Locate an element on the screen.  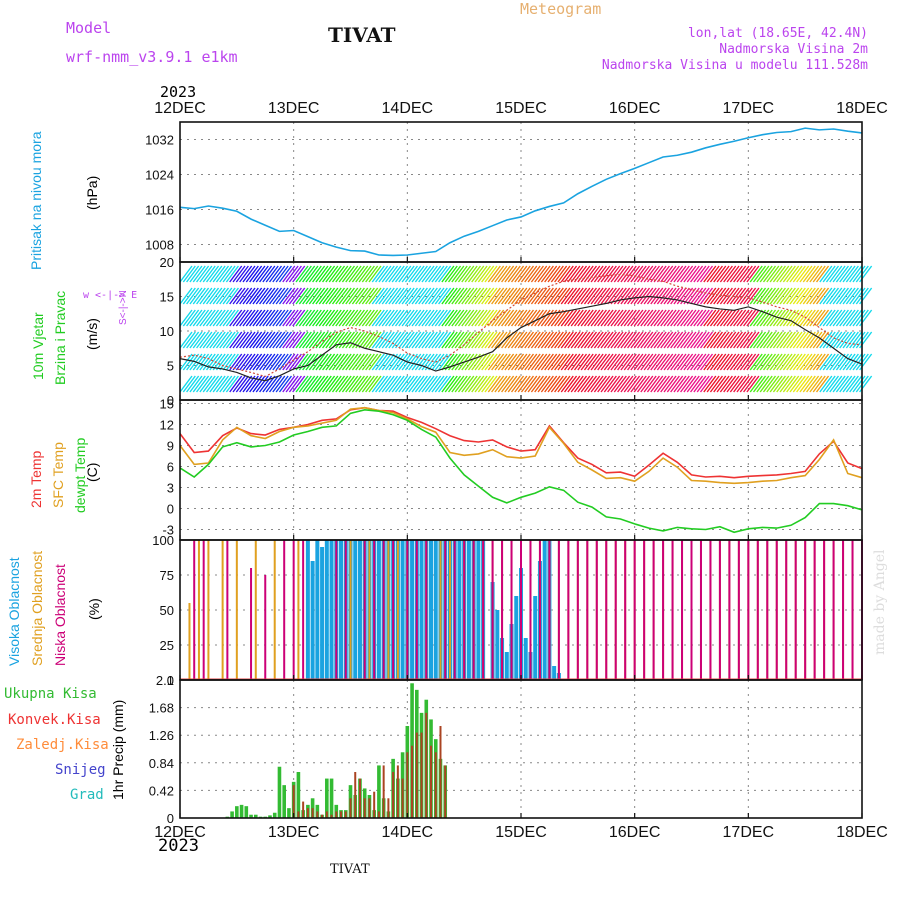
y-tick-label: 75 is located at coordinates (167, 575).